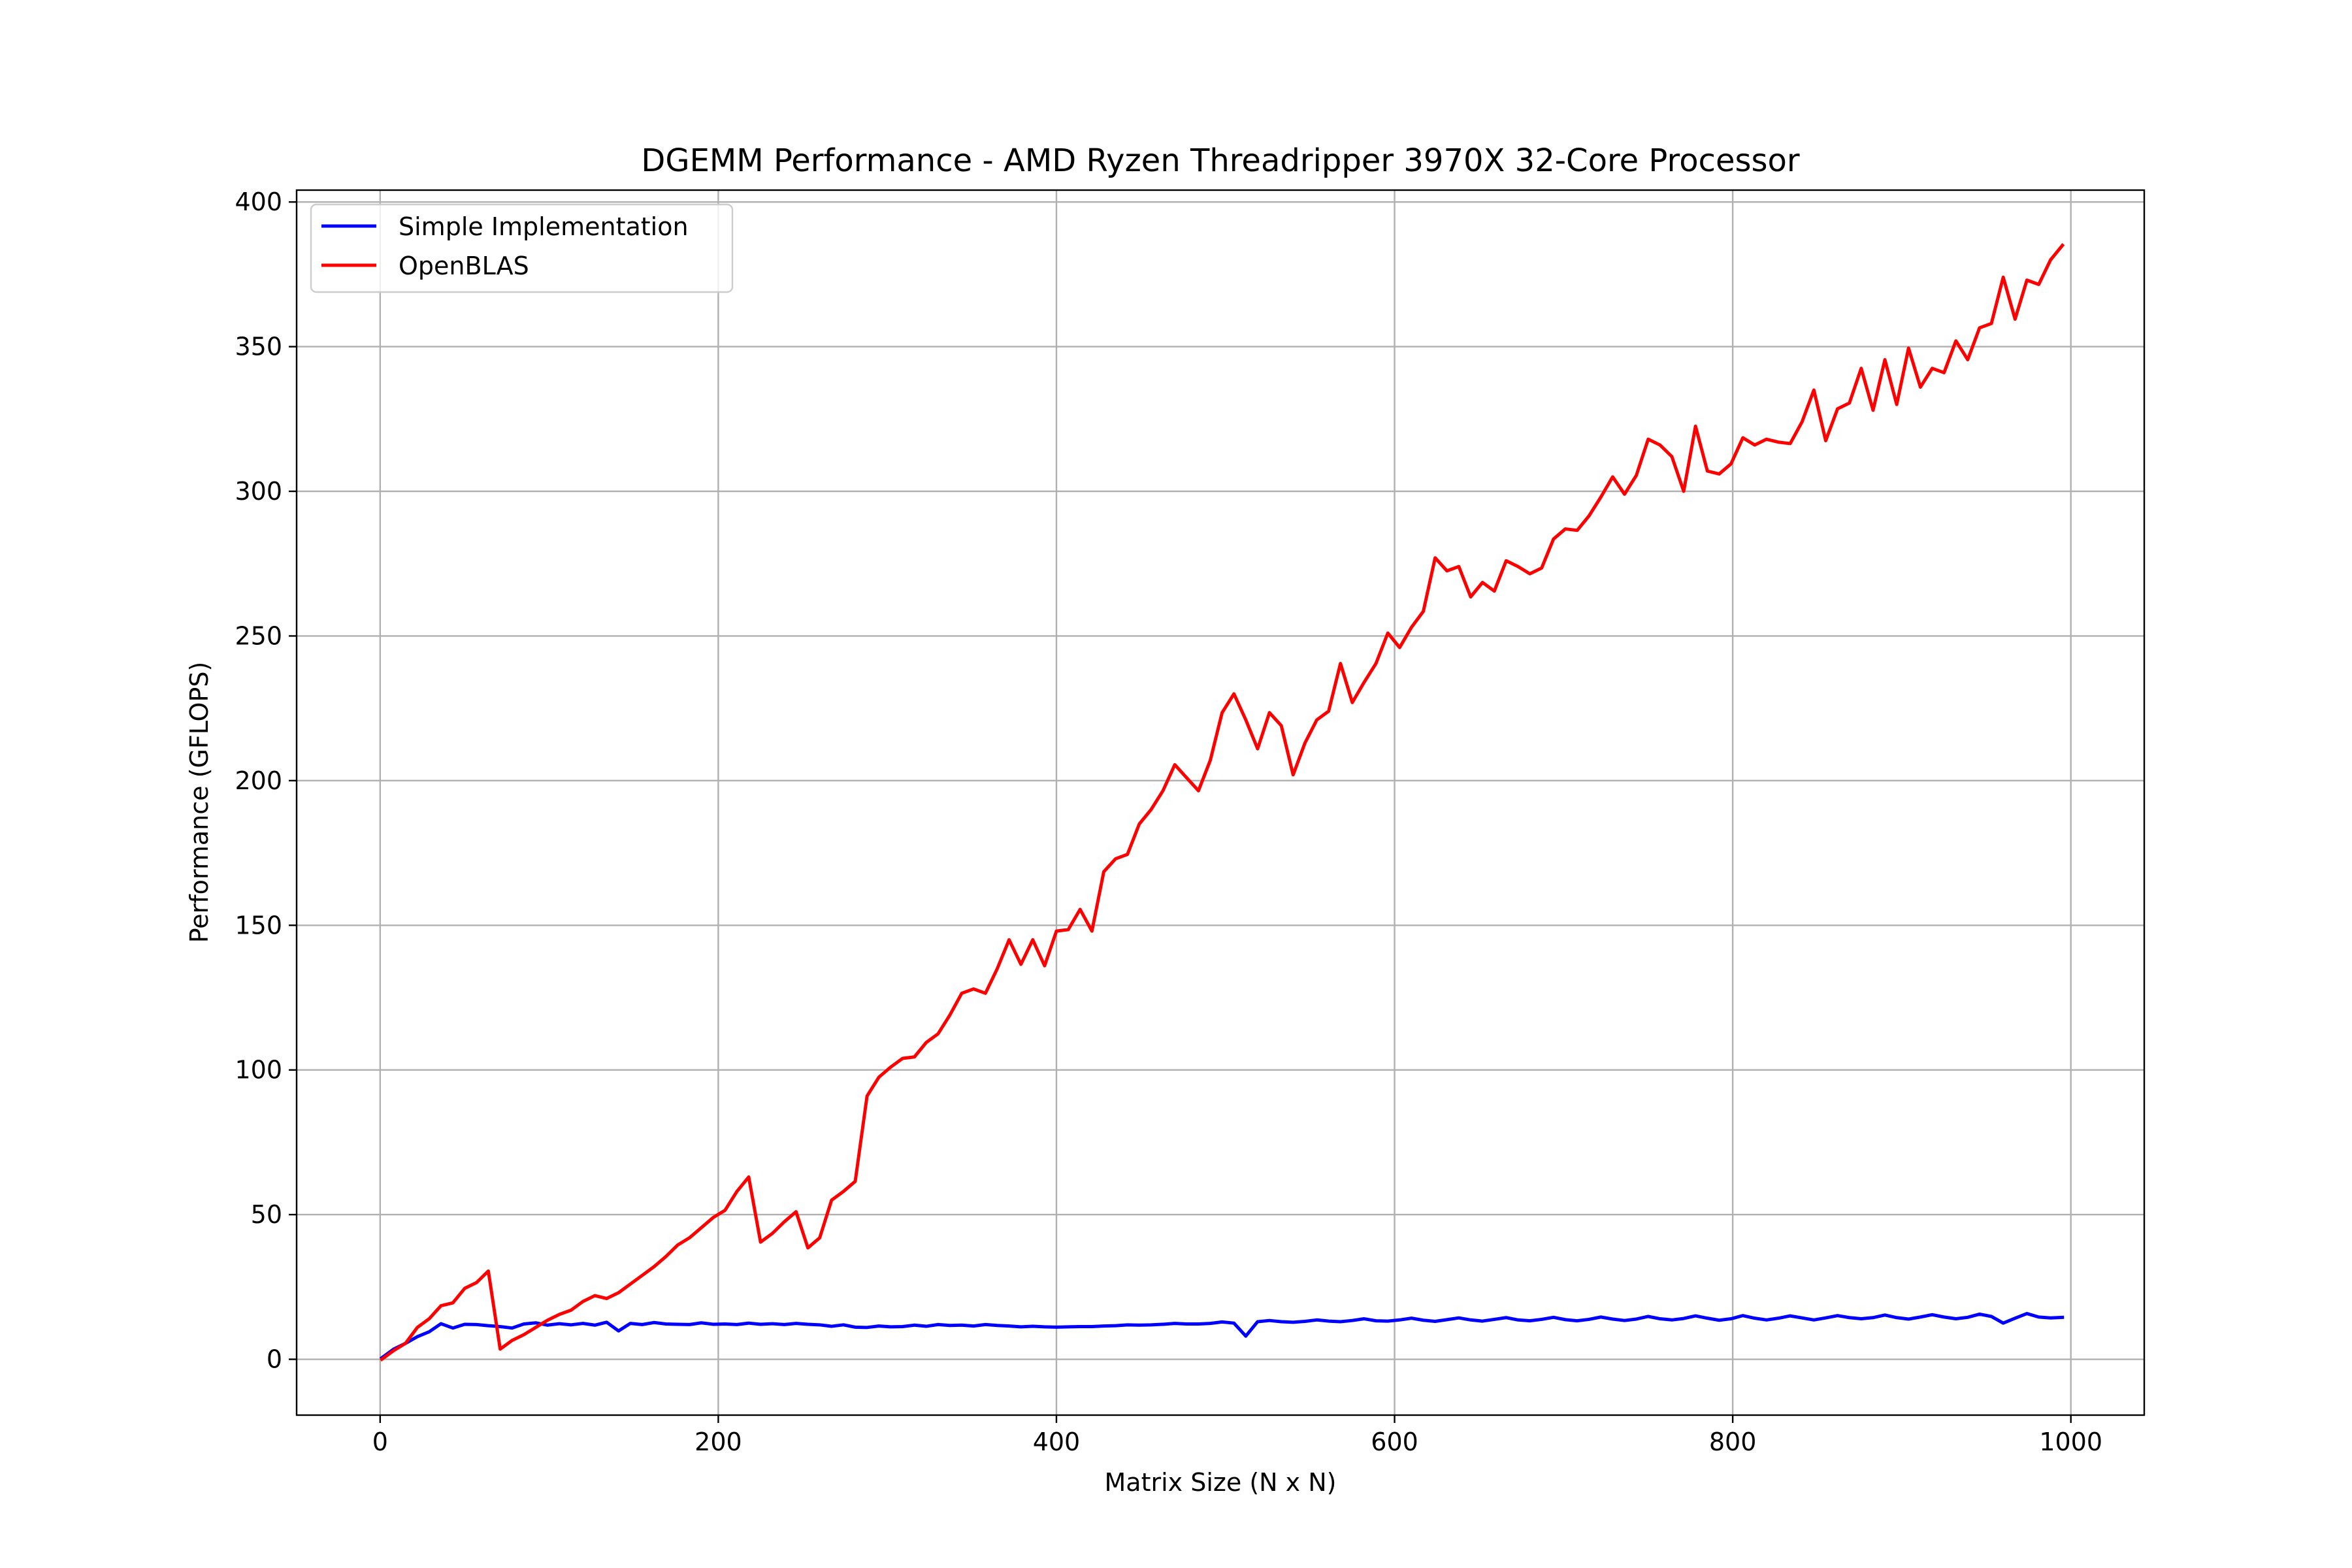 The height and width of the screenshot is (1568, 2352). Describe the element at coordinates (258, 1070) in the screenshot. I see `y-tick-label-100: 100` at that location.